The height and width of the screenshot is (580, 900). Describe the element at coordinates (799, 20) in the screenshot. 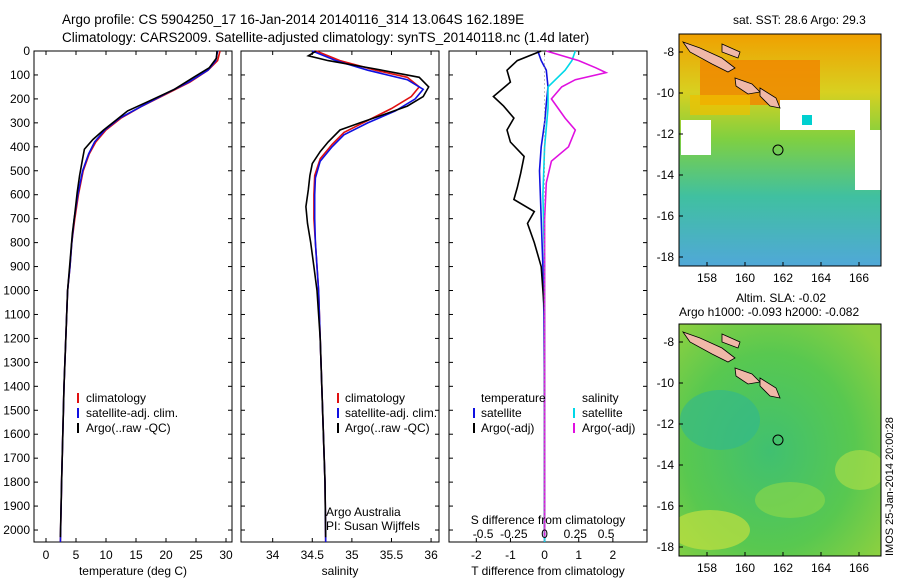

I see `sst-map-title: sat. SST: 28.6 Argo: 29.3` at that location.